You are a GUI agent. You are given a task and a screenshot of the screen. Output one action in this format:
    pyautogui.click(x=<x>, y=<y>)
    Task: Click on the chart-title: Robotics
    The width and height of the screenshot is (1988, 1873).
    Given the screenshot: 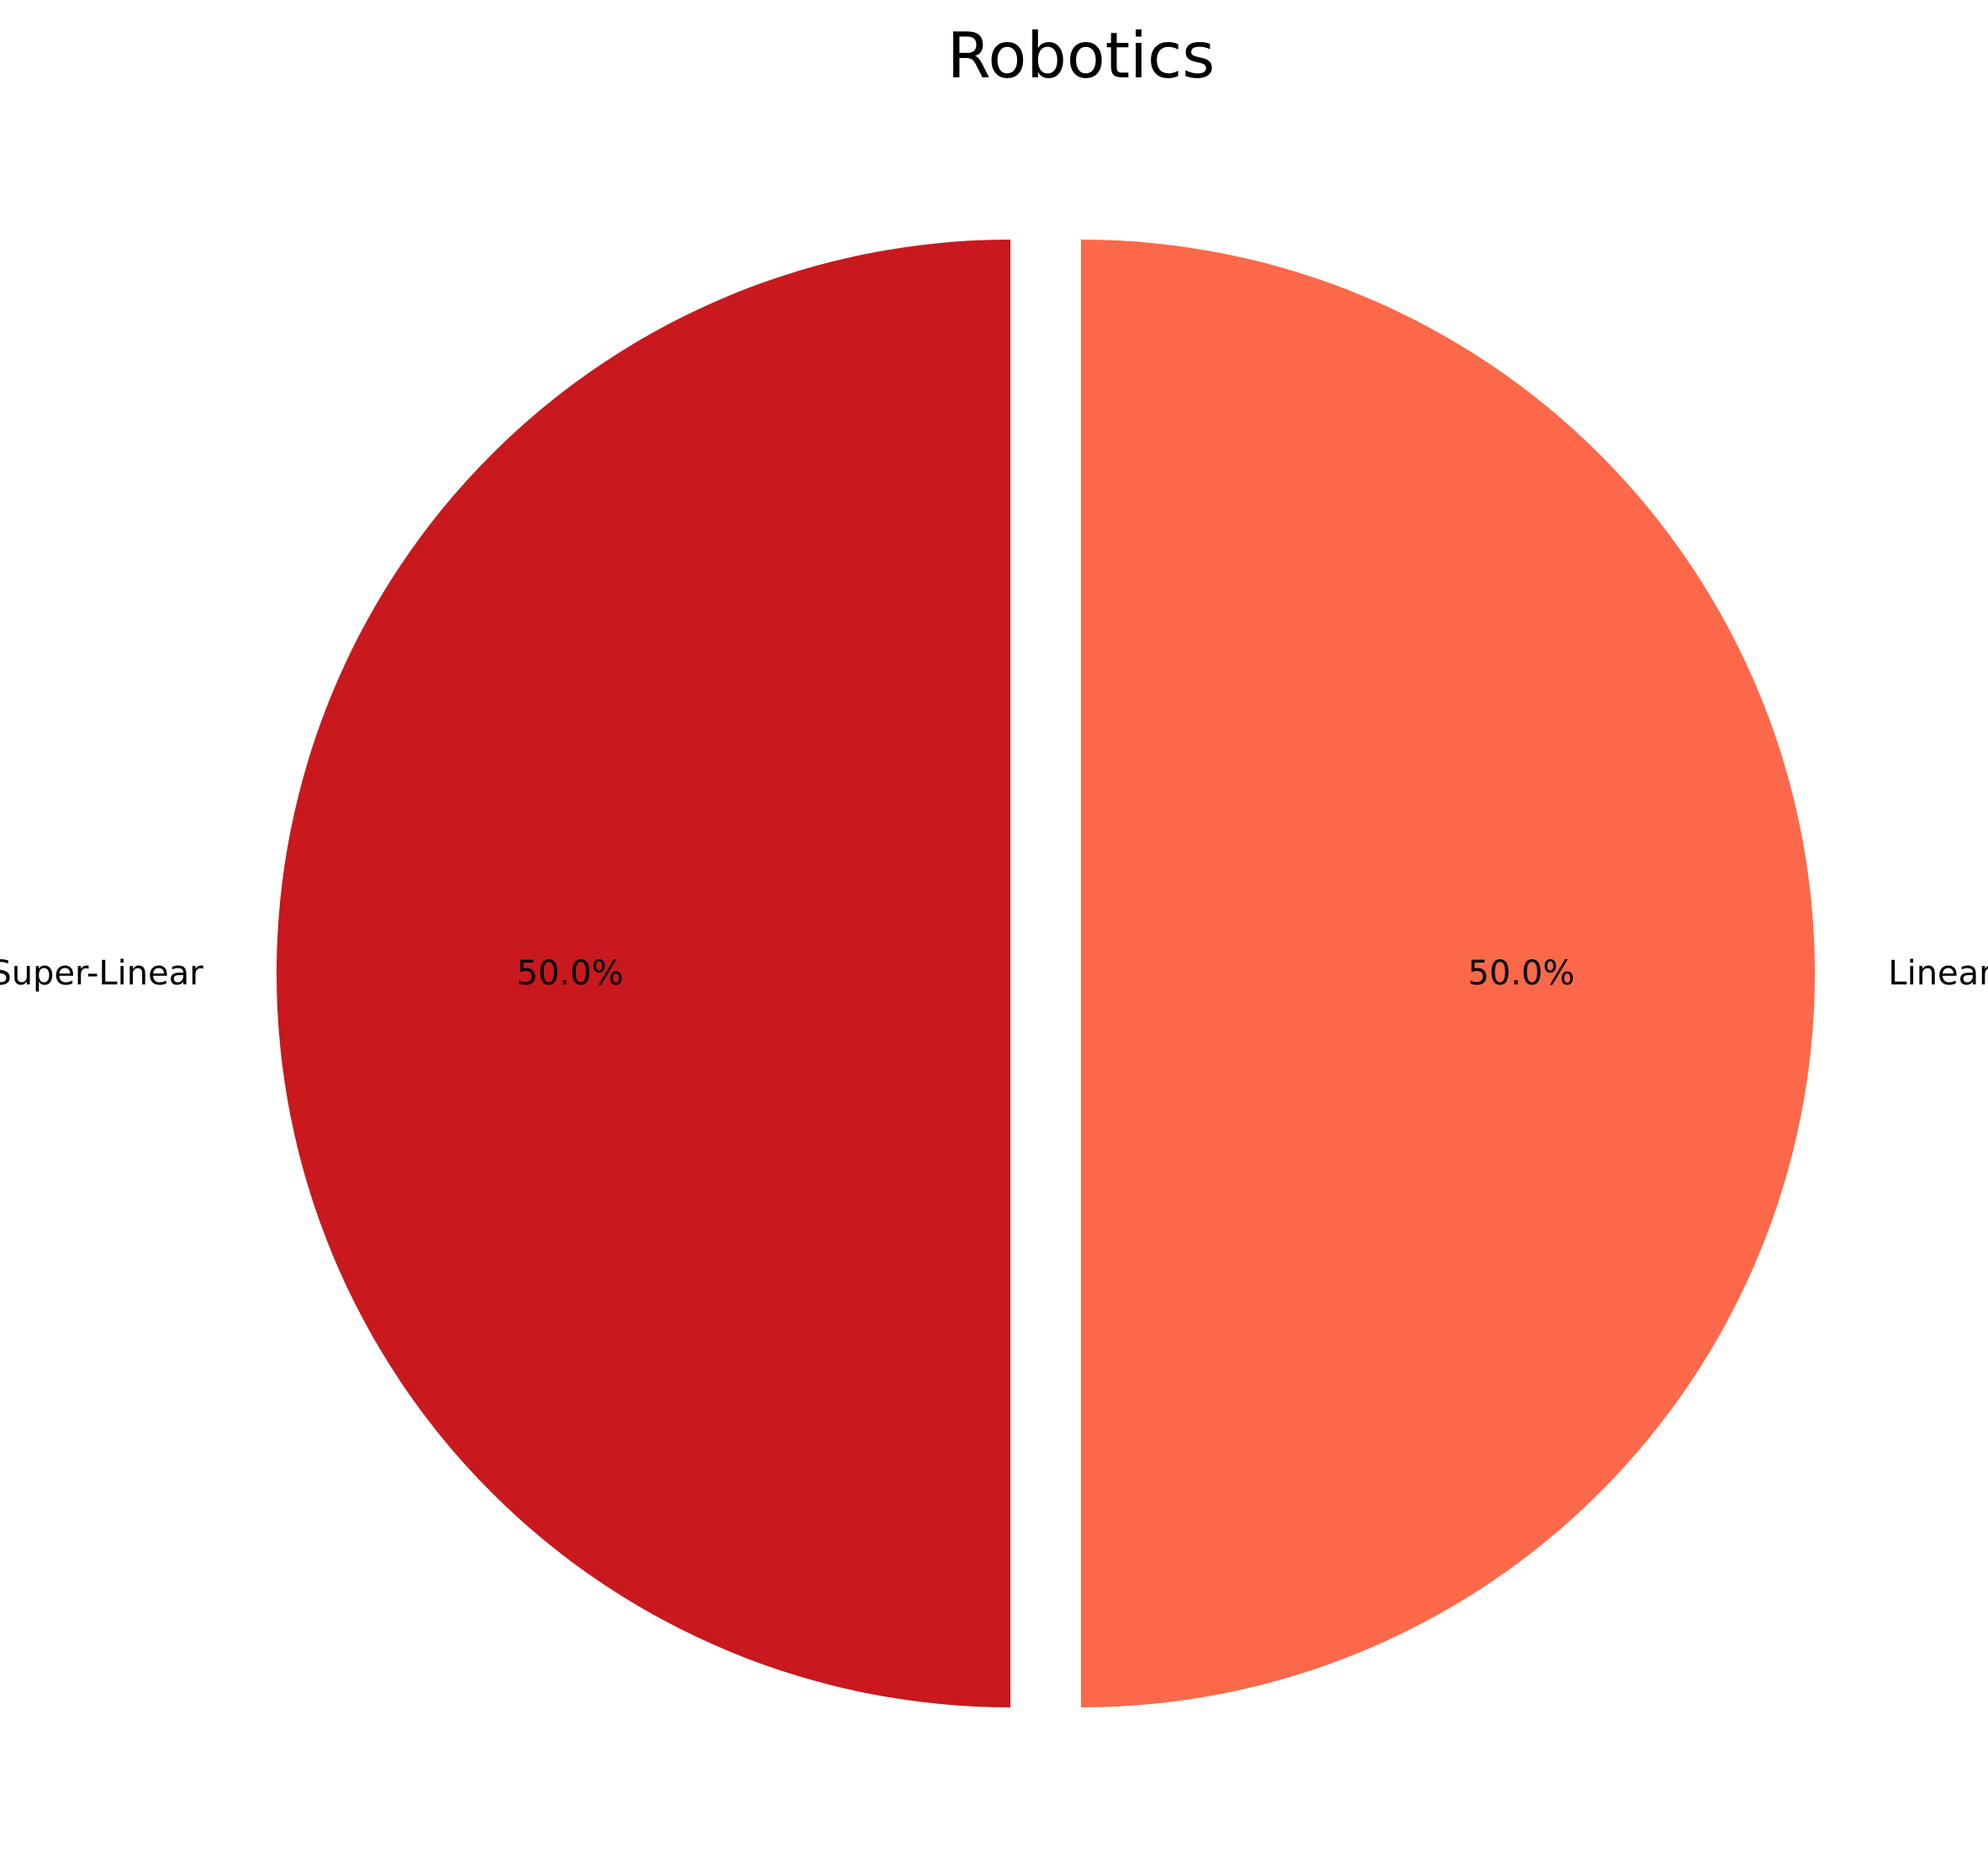 What is the action you would take?
    pyautogui.click(x=1081, y=55)
    